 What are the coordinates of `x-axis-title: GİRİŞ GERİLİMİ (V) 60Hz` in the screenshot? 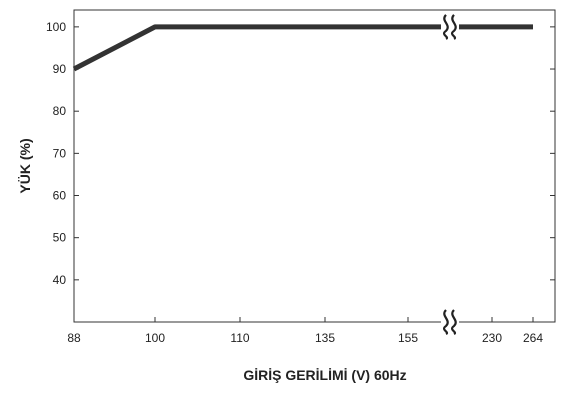 It's located at (324, 375).